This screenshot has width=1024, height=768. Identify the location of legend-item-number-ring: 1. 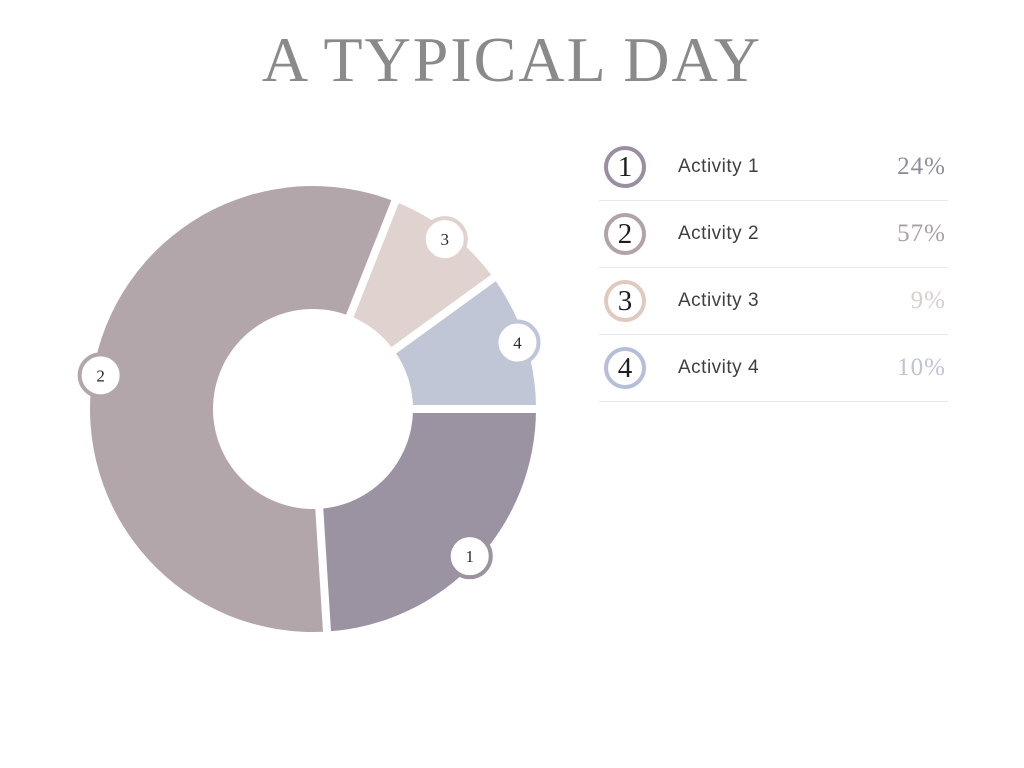
(625, 167).